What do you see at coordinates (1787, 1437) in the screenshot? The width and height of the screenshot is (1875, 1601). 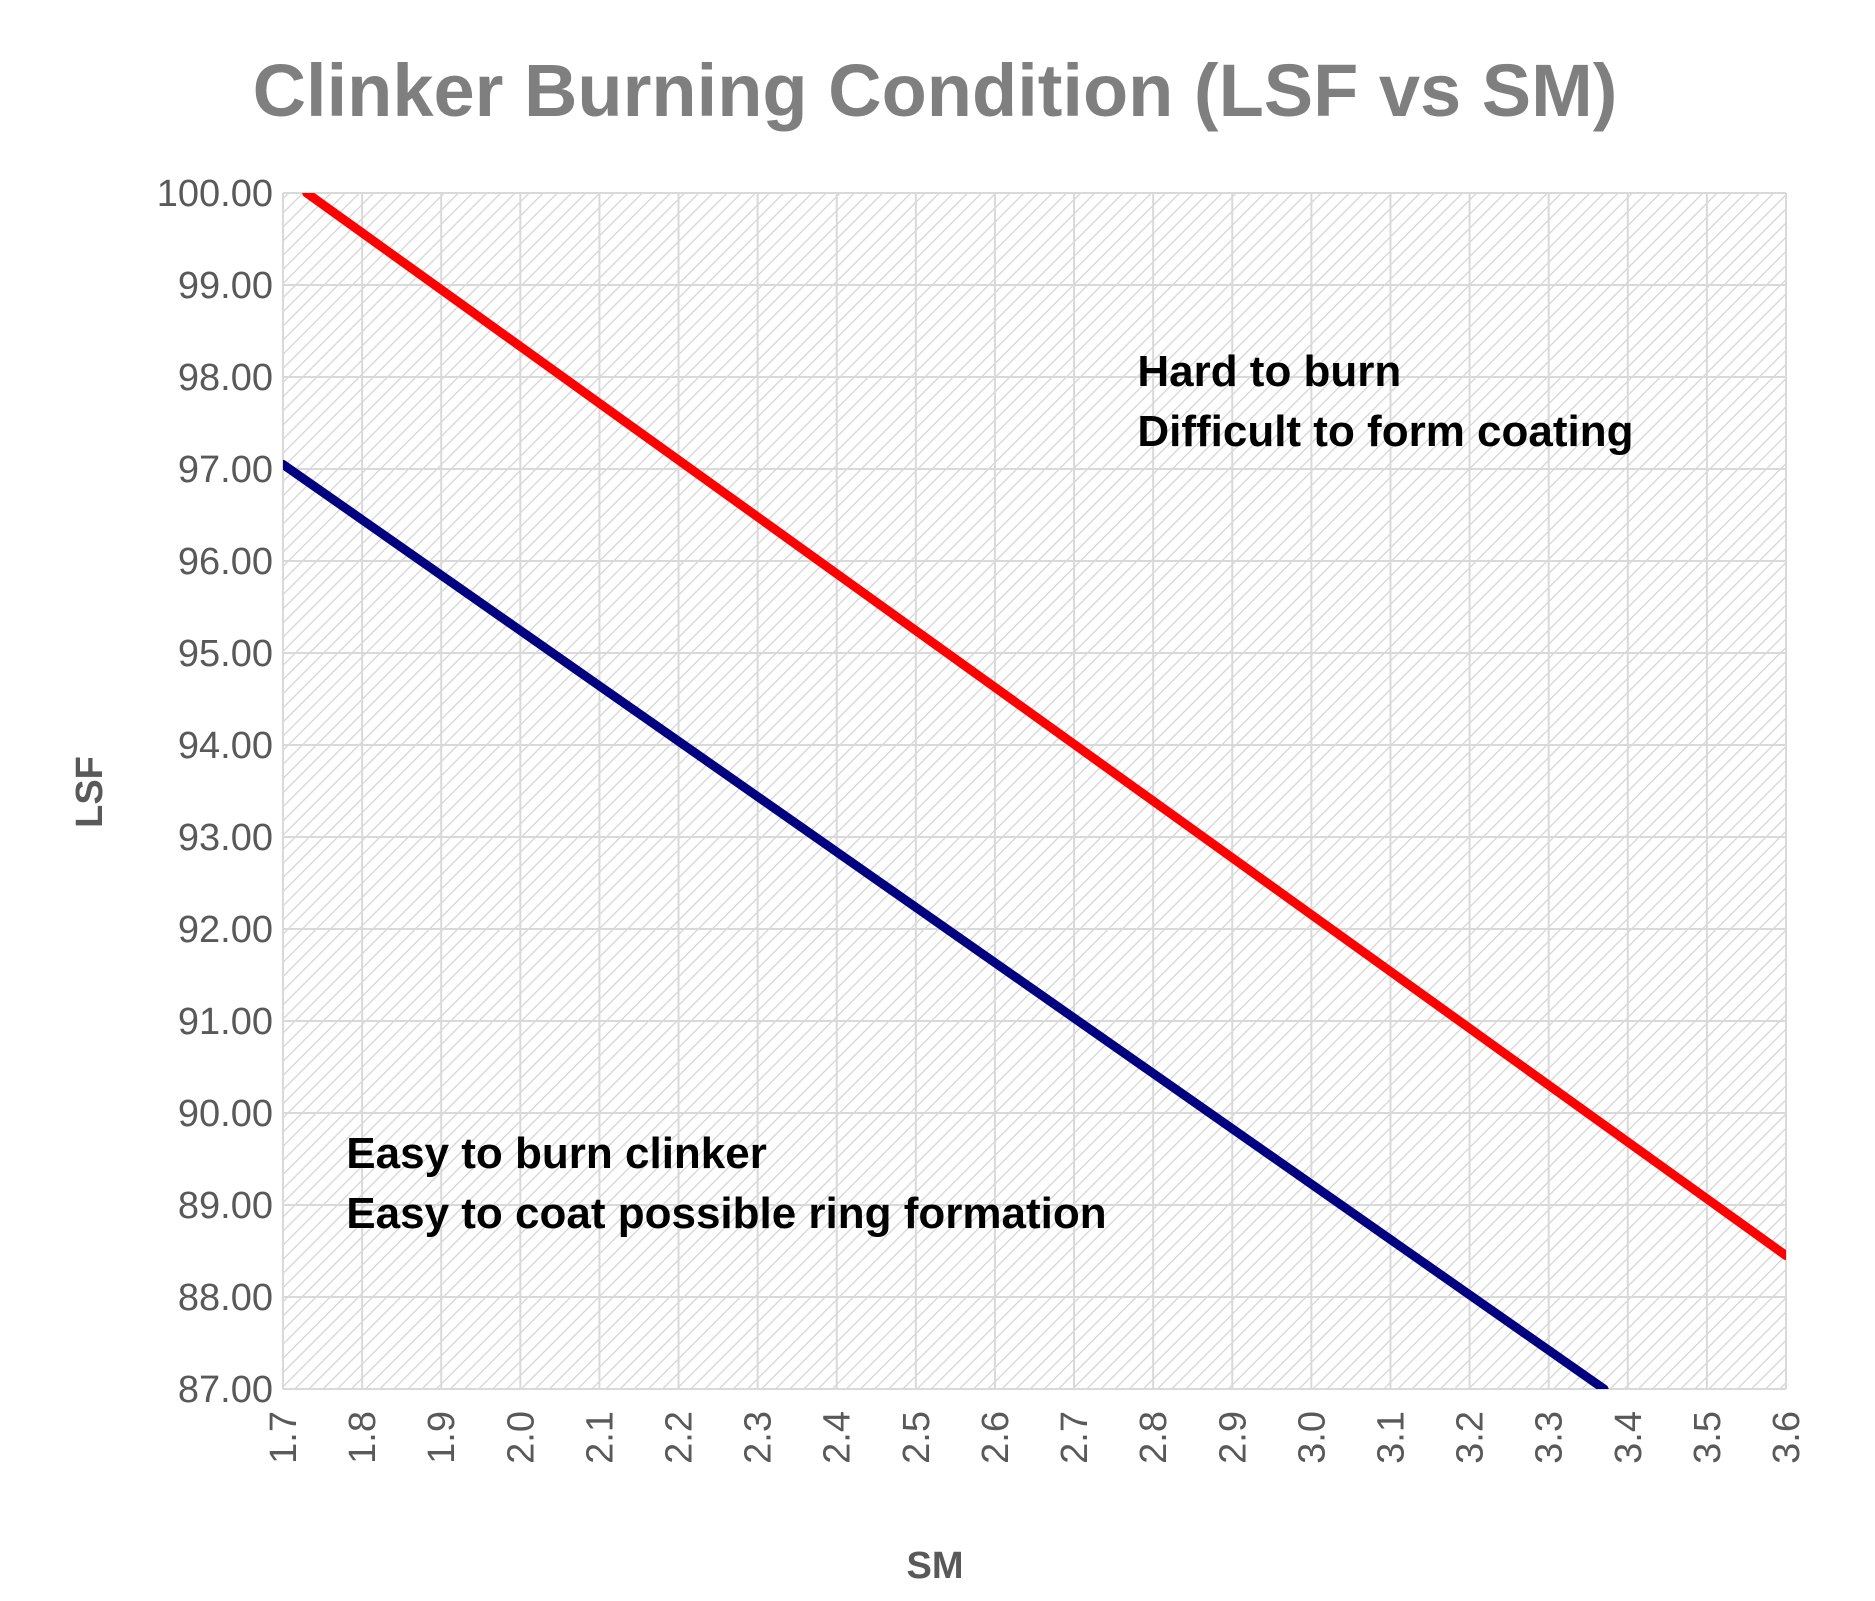 I see `x-tick-label: 3.6` at bounding box center [1787, 1437].